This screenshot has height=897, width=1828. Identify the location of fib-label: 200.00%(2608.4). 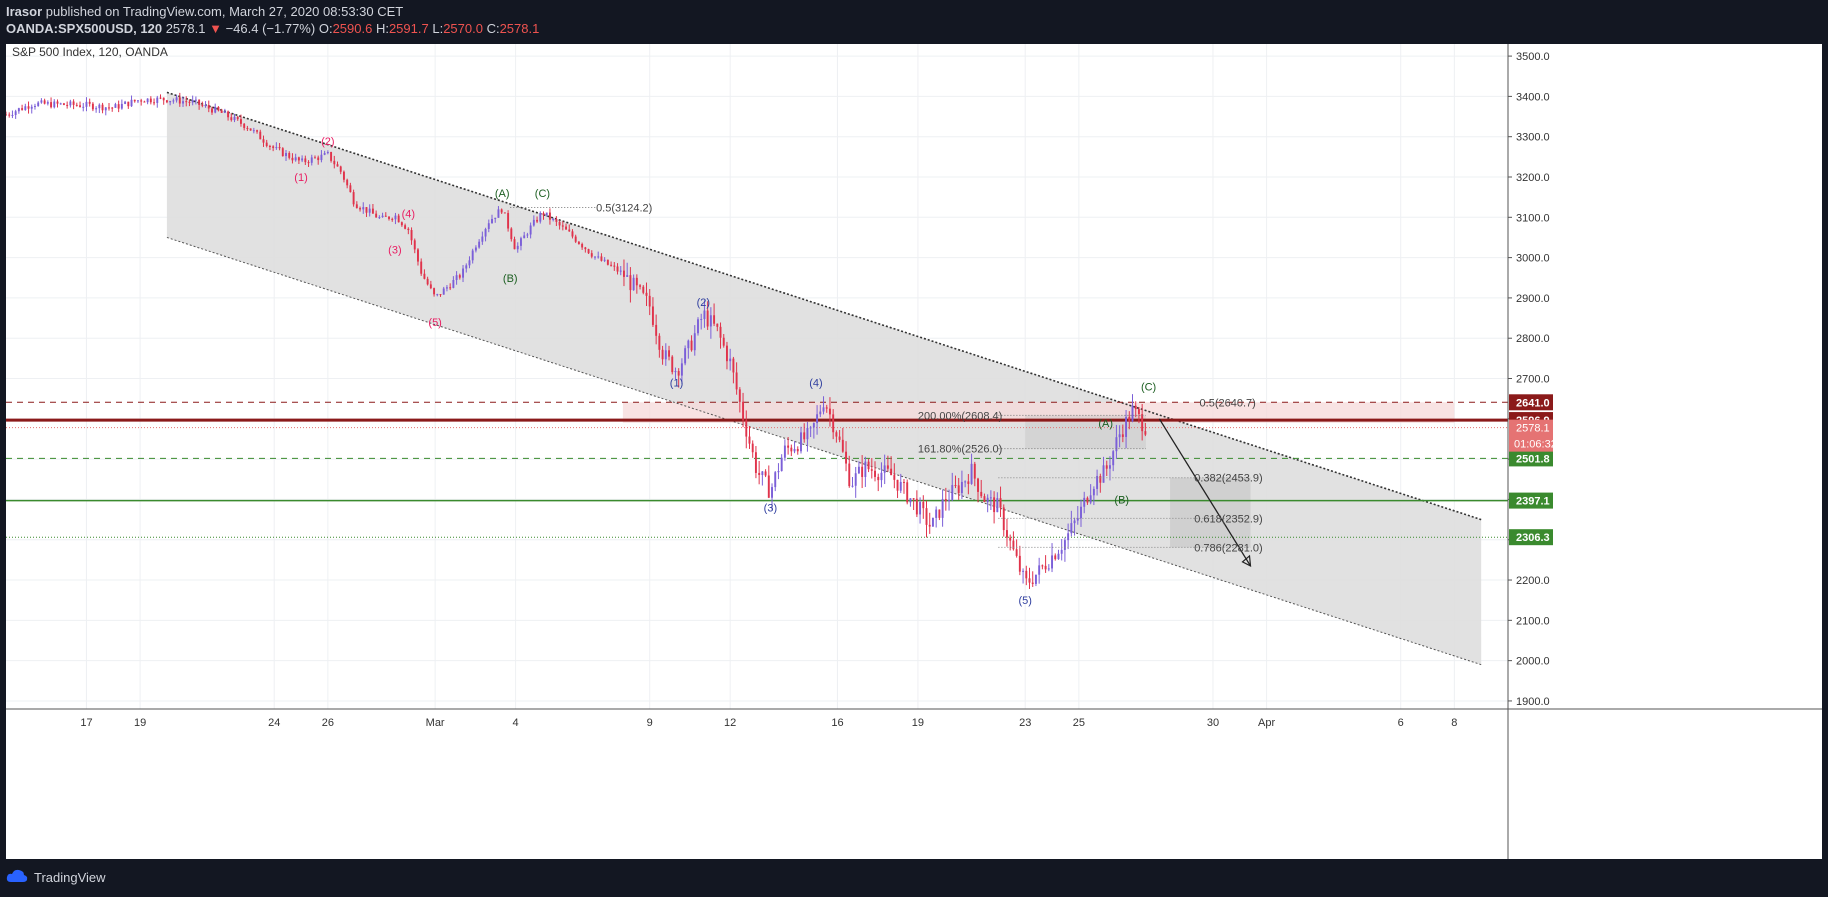
(960, 416).